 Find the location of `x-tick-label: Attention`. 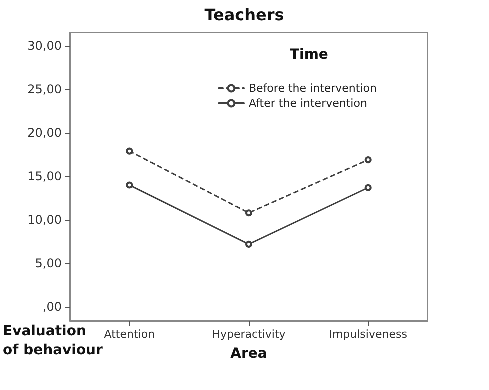

x-tick-label: Attention is located at coordinates (130, 334).